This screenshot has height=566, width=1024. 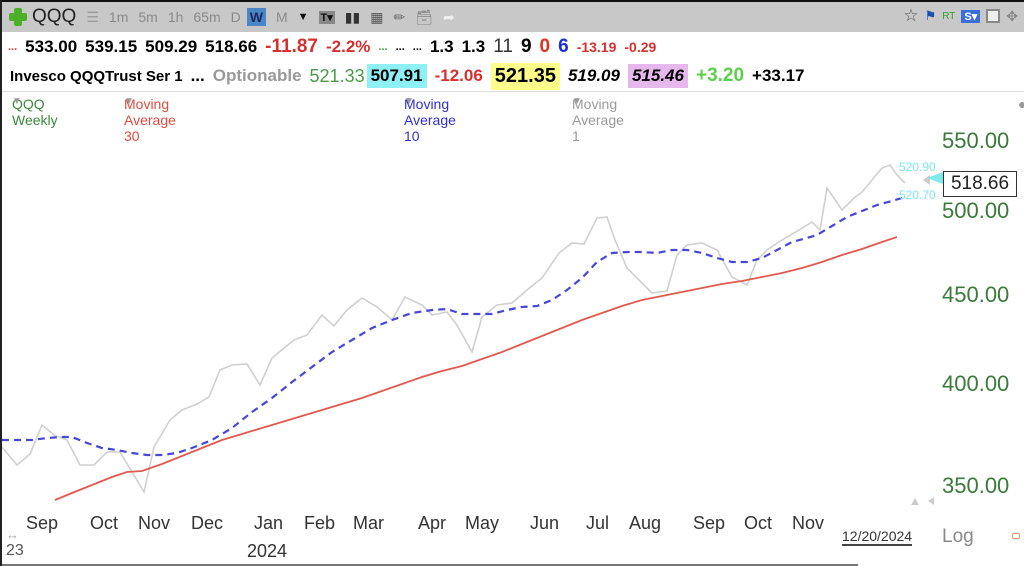 What do you see at coordinates (111, 46) in the screenshot?
I see `high-value: 539.15` at bounding box center [111, 46].